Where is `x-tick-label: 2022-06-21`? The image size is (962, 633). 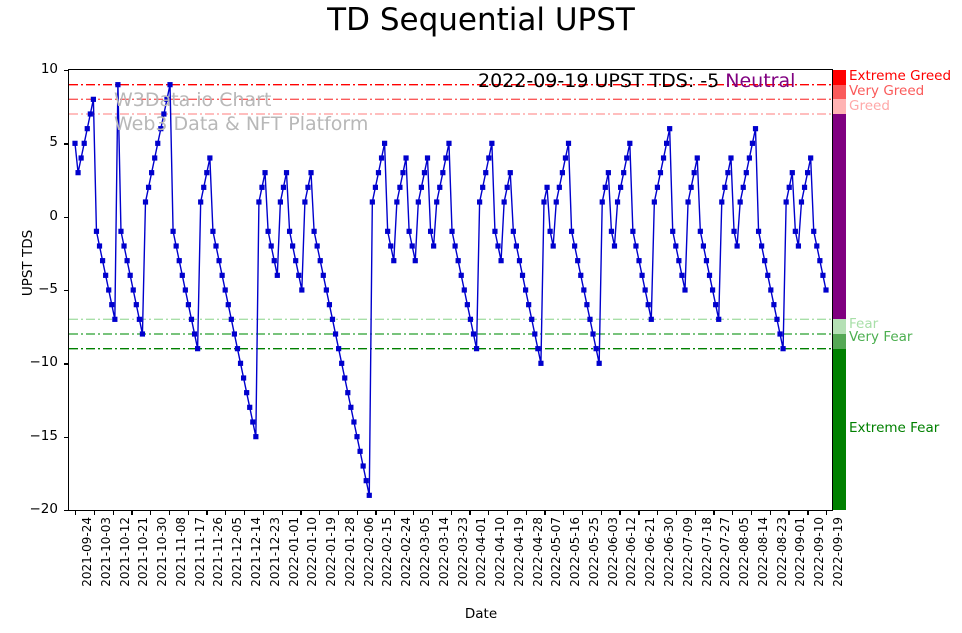
x-tick-label: 2022-06-21 is located at coordinates (650, 552).